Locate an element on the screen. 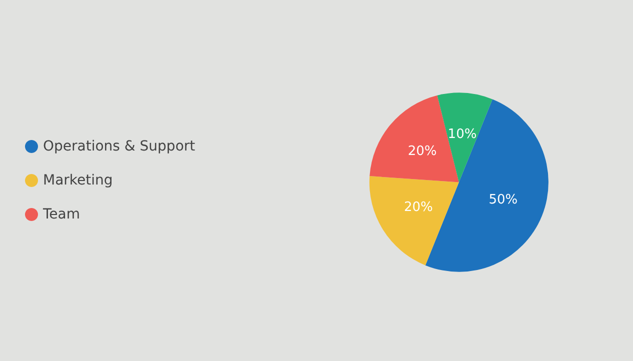 This screenshot has width=633, height=361. legend-label: Marketing is located at coordinates (78, 180).